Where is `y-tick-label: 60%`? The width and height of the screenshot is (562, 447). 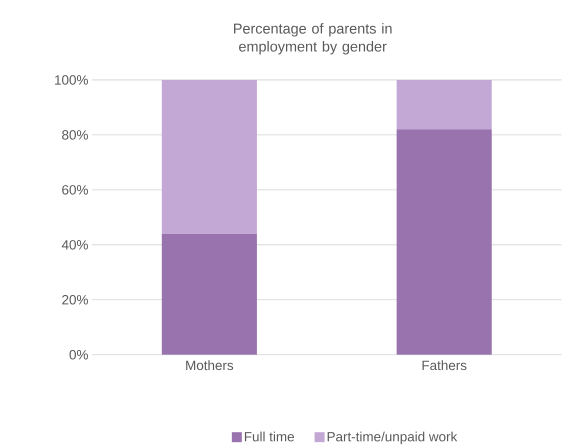
y-tick-label: 60% is located at coordinates (75, 190).